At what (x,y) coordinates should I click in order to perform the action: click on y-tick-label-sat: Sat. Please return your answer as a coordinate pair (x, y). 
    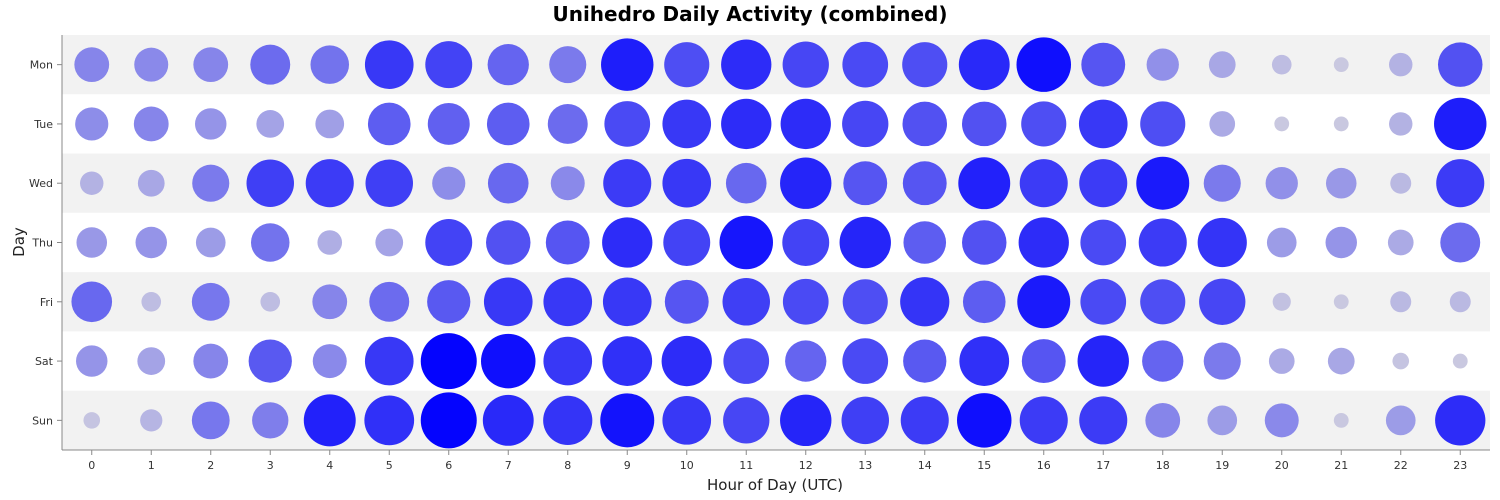
    Looking at the image, I should click on (44, 361).